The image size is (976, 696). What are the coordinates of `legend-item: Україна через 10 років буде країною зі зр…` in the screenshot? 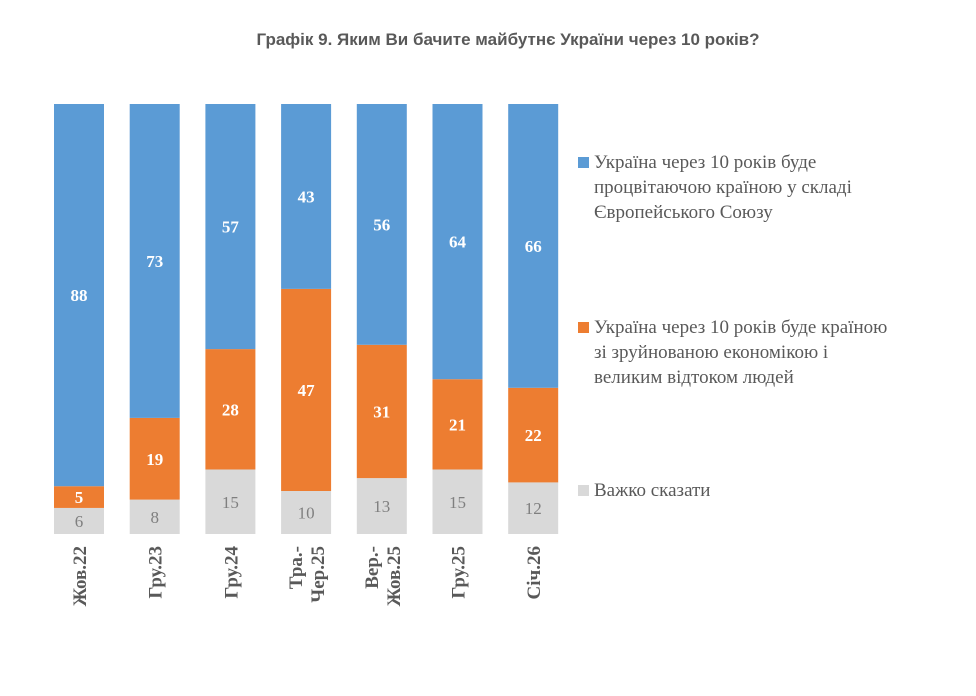 It's located at (776, 352).